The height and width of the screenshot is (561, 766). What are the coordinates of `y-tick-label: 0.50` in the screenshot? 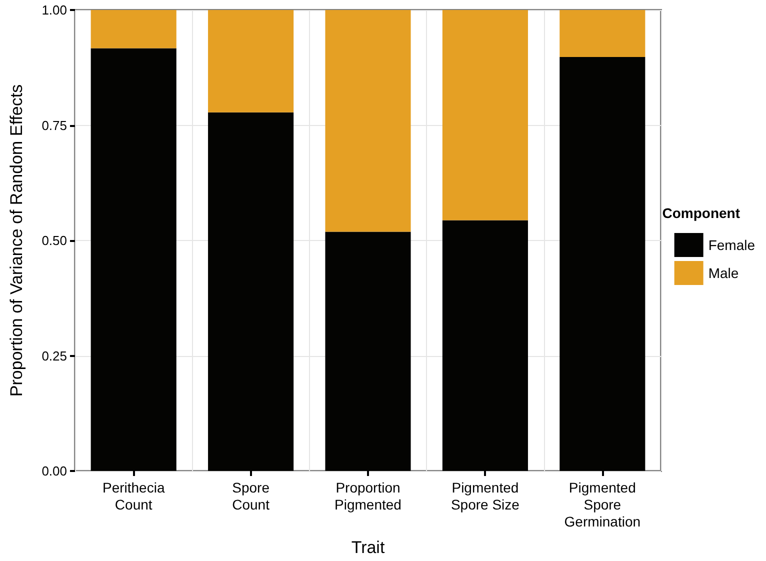 It's located at (54, 240).